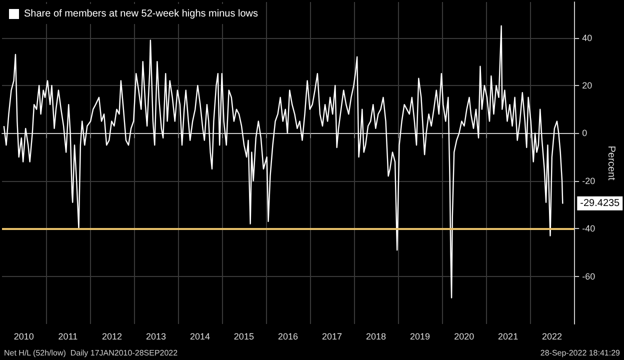 This screenshot has height=360, width=624. What do you see at coordinates (585, 133) in the screenshot?
I see `y-tick-label: 0` at bounding box center [585, 133].